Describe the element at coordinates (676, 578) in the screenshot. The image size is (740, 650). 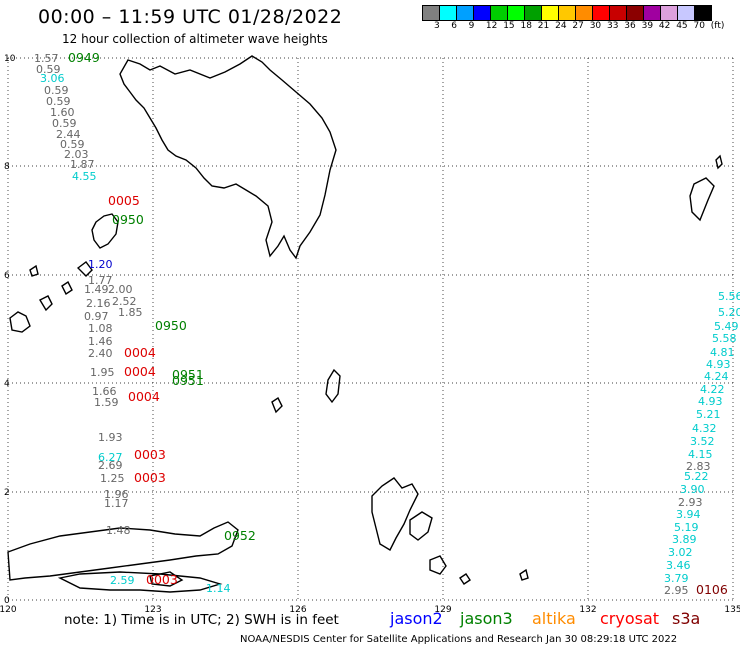
I see `wave-height-value: 3.79` at that location.